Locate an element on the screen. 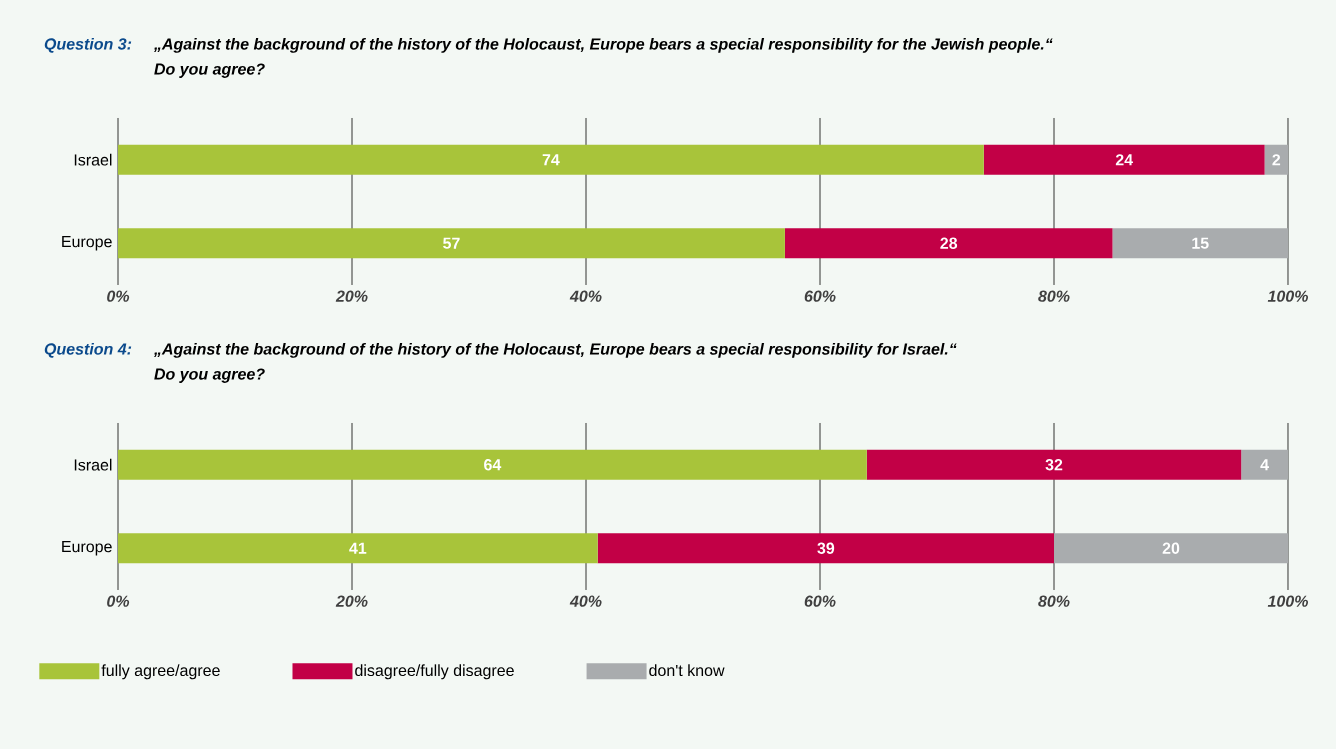 This screenshot has width=1336, height=749. data-label: 41 is located at coordinates (358, 548).